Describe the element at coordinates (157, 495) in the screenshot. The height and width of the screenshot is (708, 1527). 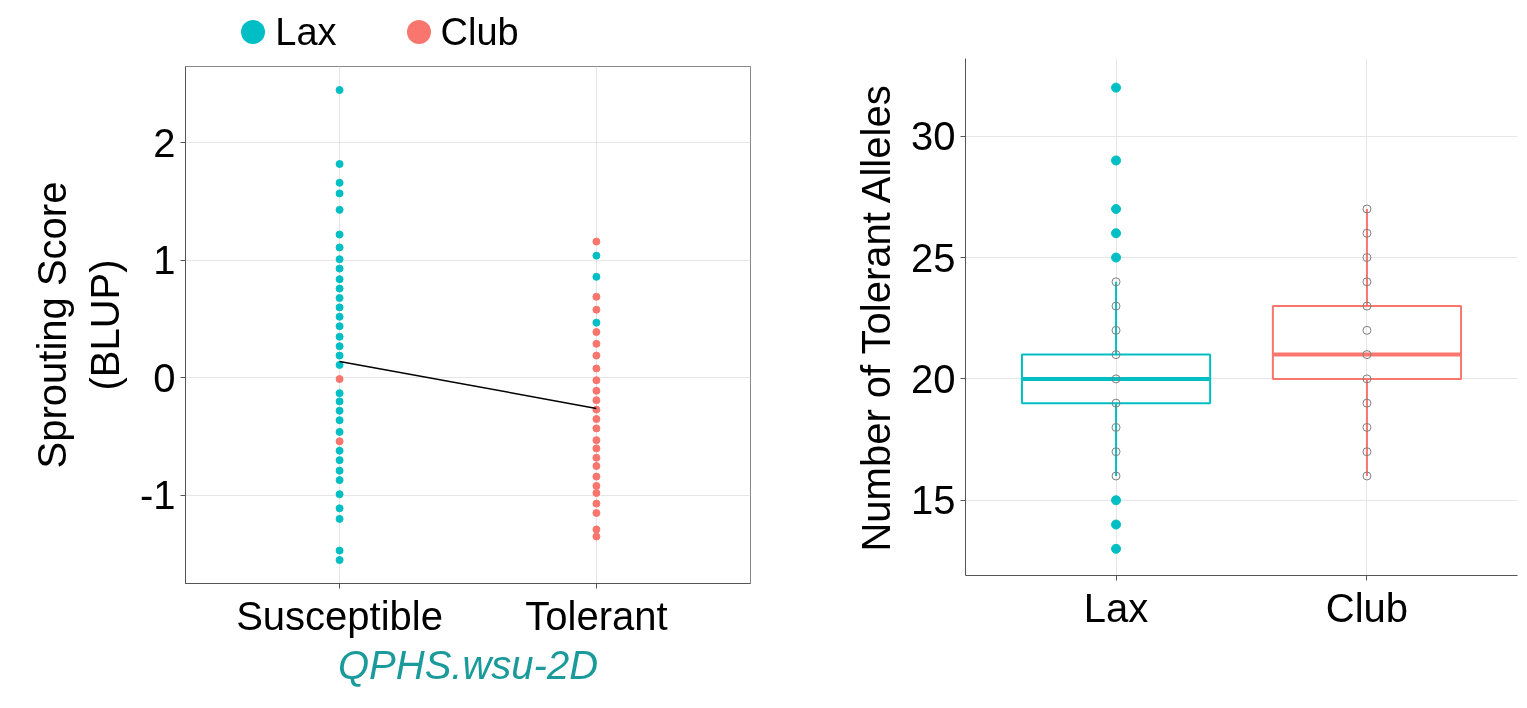
I see `y-tick-label: -1` at that location.